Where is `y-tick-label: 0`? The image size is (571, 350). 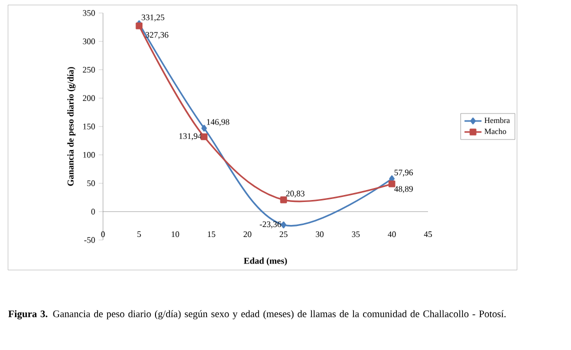 y-tick-label: 0 is located at coordinates (93, 211).